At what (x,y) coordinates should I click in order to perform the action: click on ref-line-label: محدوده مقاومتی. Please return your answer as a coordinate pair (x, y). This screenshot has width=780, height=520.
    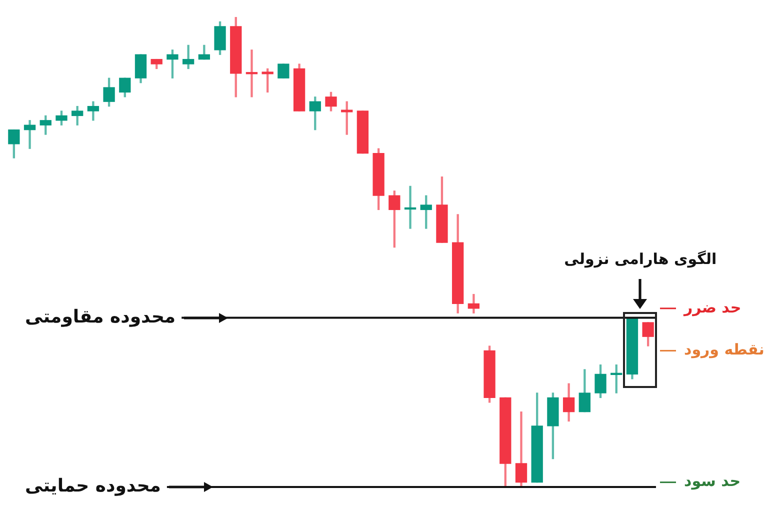
    Looking at the image, I should click on (100, 317).